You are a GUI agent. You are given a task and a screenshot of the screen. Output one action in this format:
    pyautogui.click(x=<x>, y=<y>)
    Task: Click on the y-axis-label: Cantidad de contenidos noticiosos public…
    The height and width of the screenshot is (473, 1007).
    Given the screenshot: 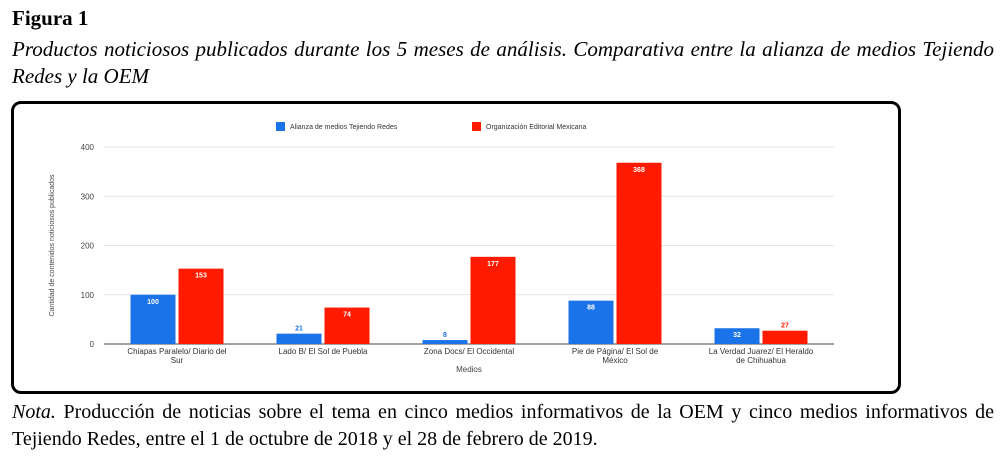 What is the action you would take?
    pyautogui.click(x=52, y=245)
    